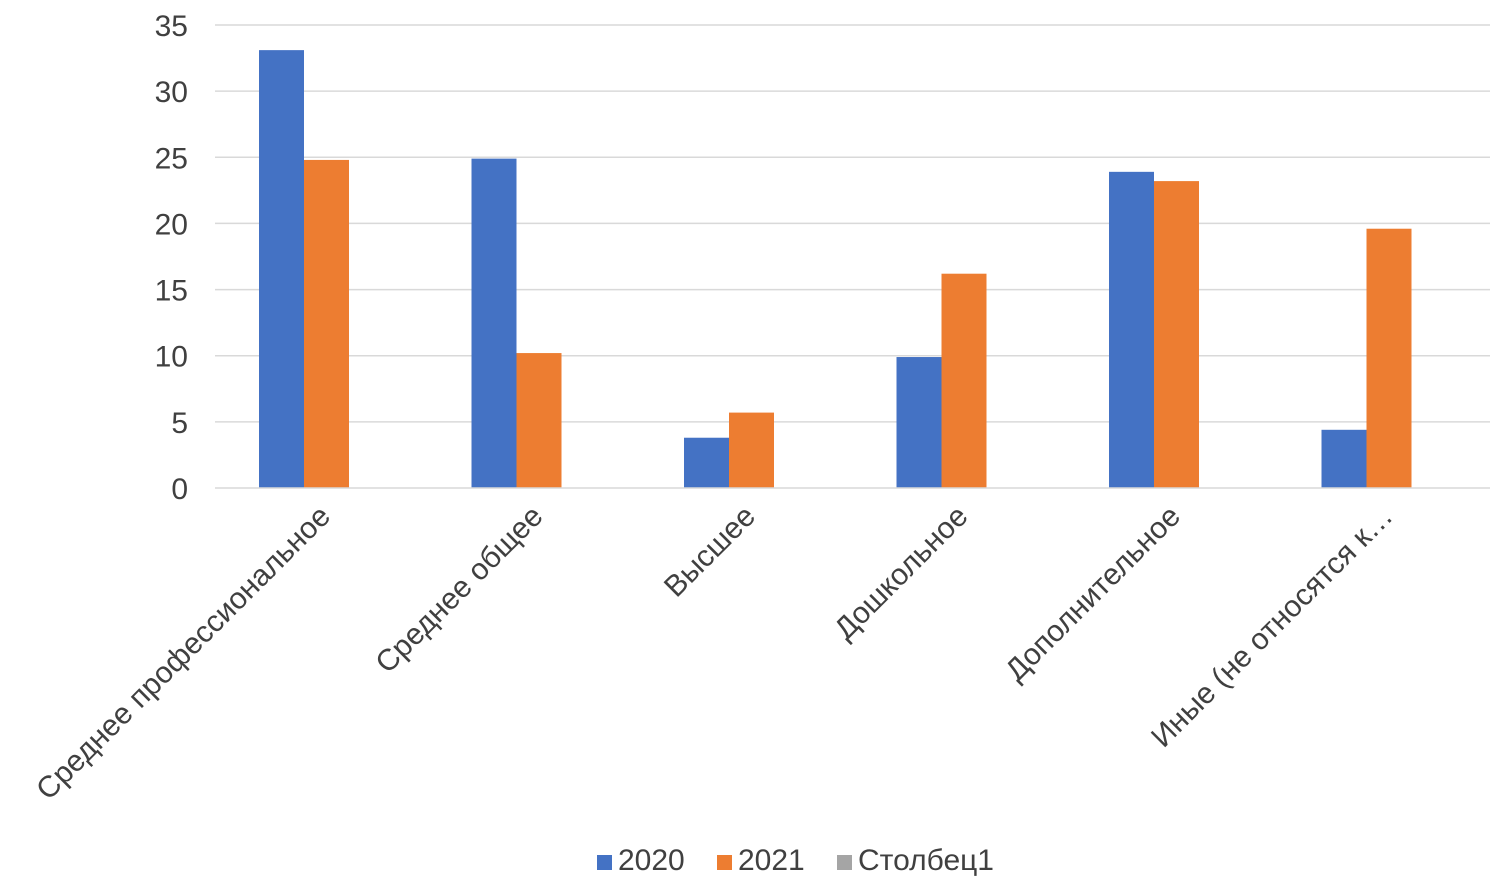 The image size is (1496, 886). I want to click on y-tick-label: 25, so click(171, 158).